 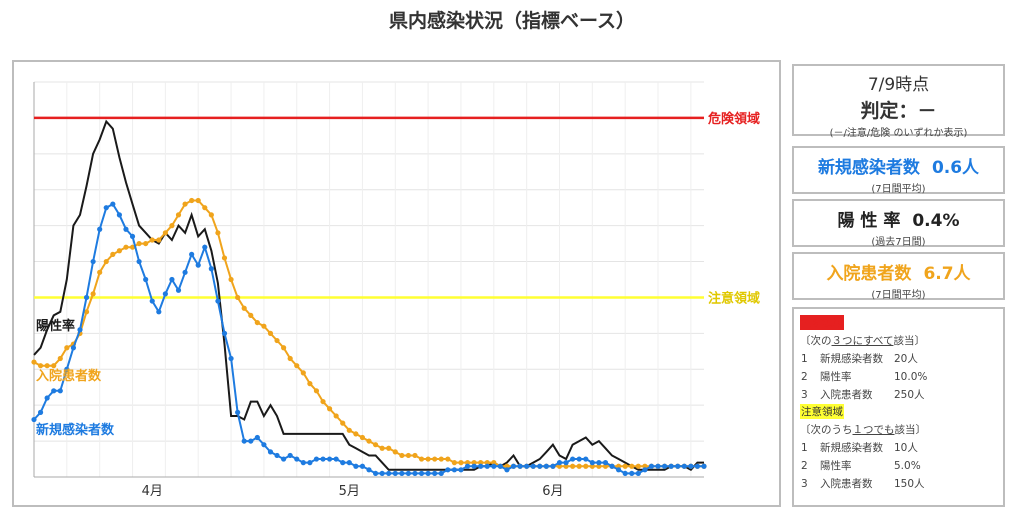 What do you see at coordinates (863, 395) in the screenshot?
I see `danger-item: 3 入院患者数 250人` at bounding box center [863, 395].